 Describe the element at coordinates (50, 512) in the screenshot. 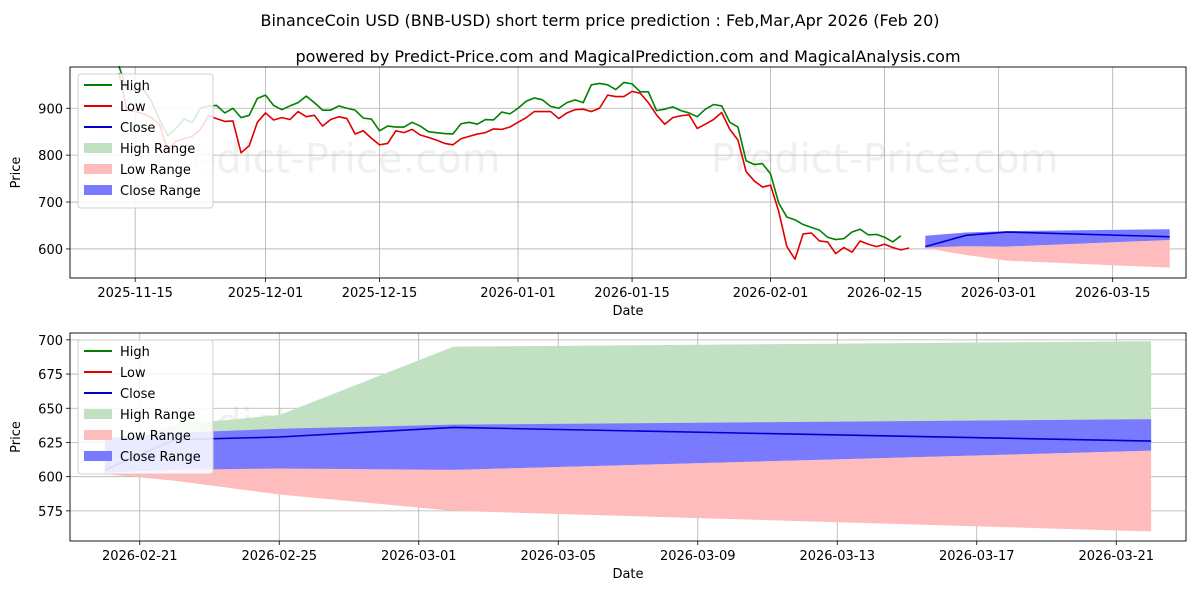

I see `y-tick-label: 575` at that location.